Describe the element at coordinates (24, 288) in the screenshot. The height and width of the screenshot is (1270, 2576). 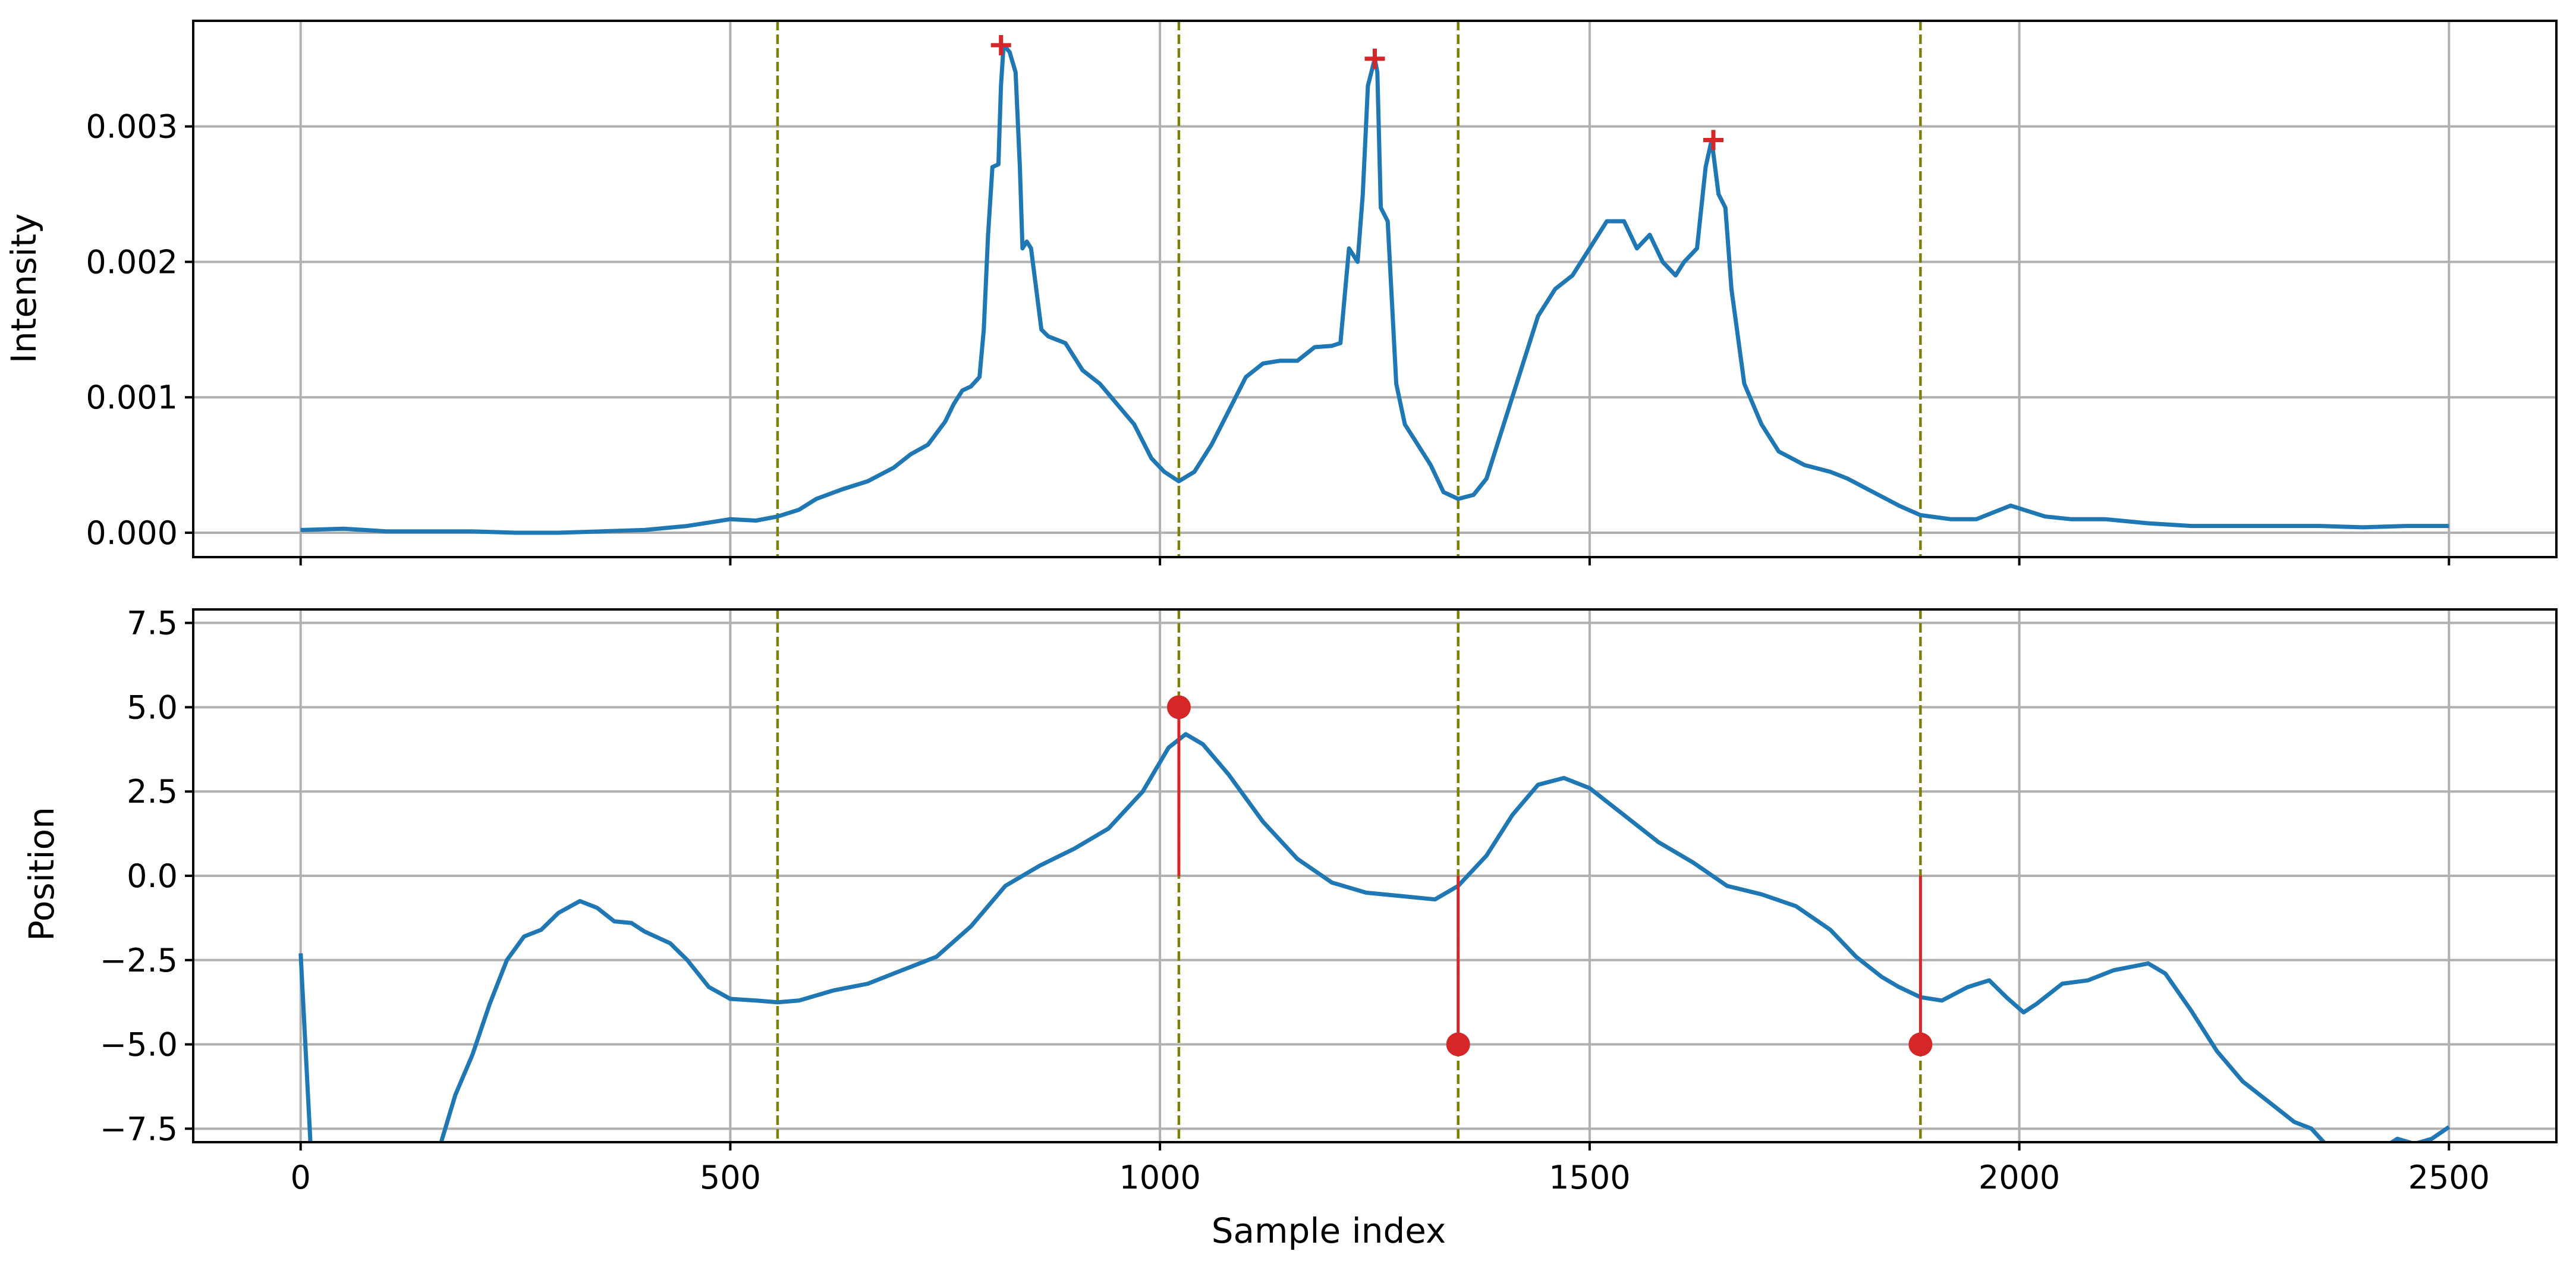
I see `y-axis-label-intensity: Intensity` at that location.